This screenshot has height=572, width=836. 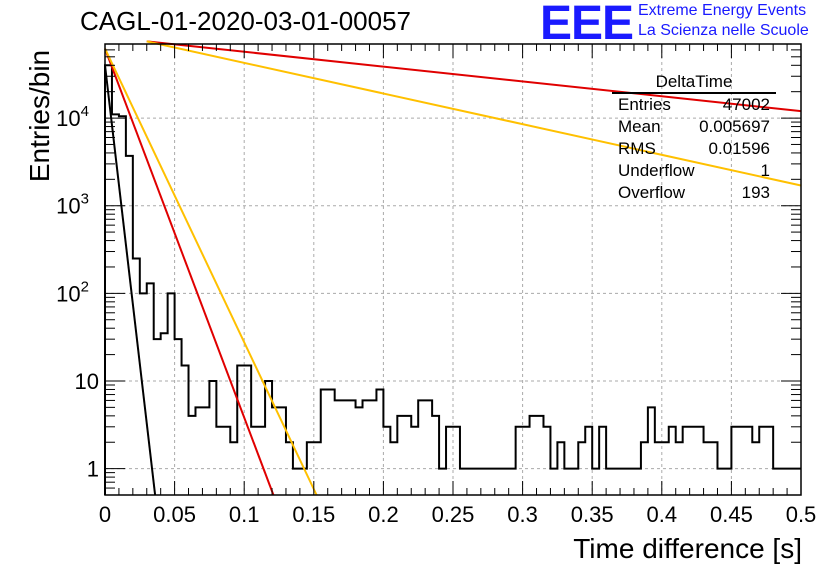 What do you see at coordinates (755, 192) in the screenshot?
I see `stats-value: 193` at bounding box center [755, 192].